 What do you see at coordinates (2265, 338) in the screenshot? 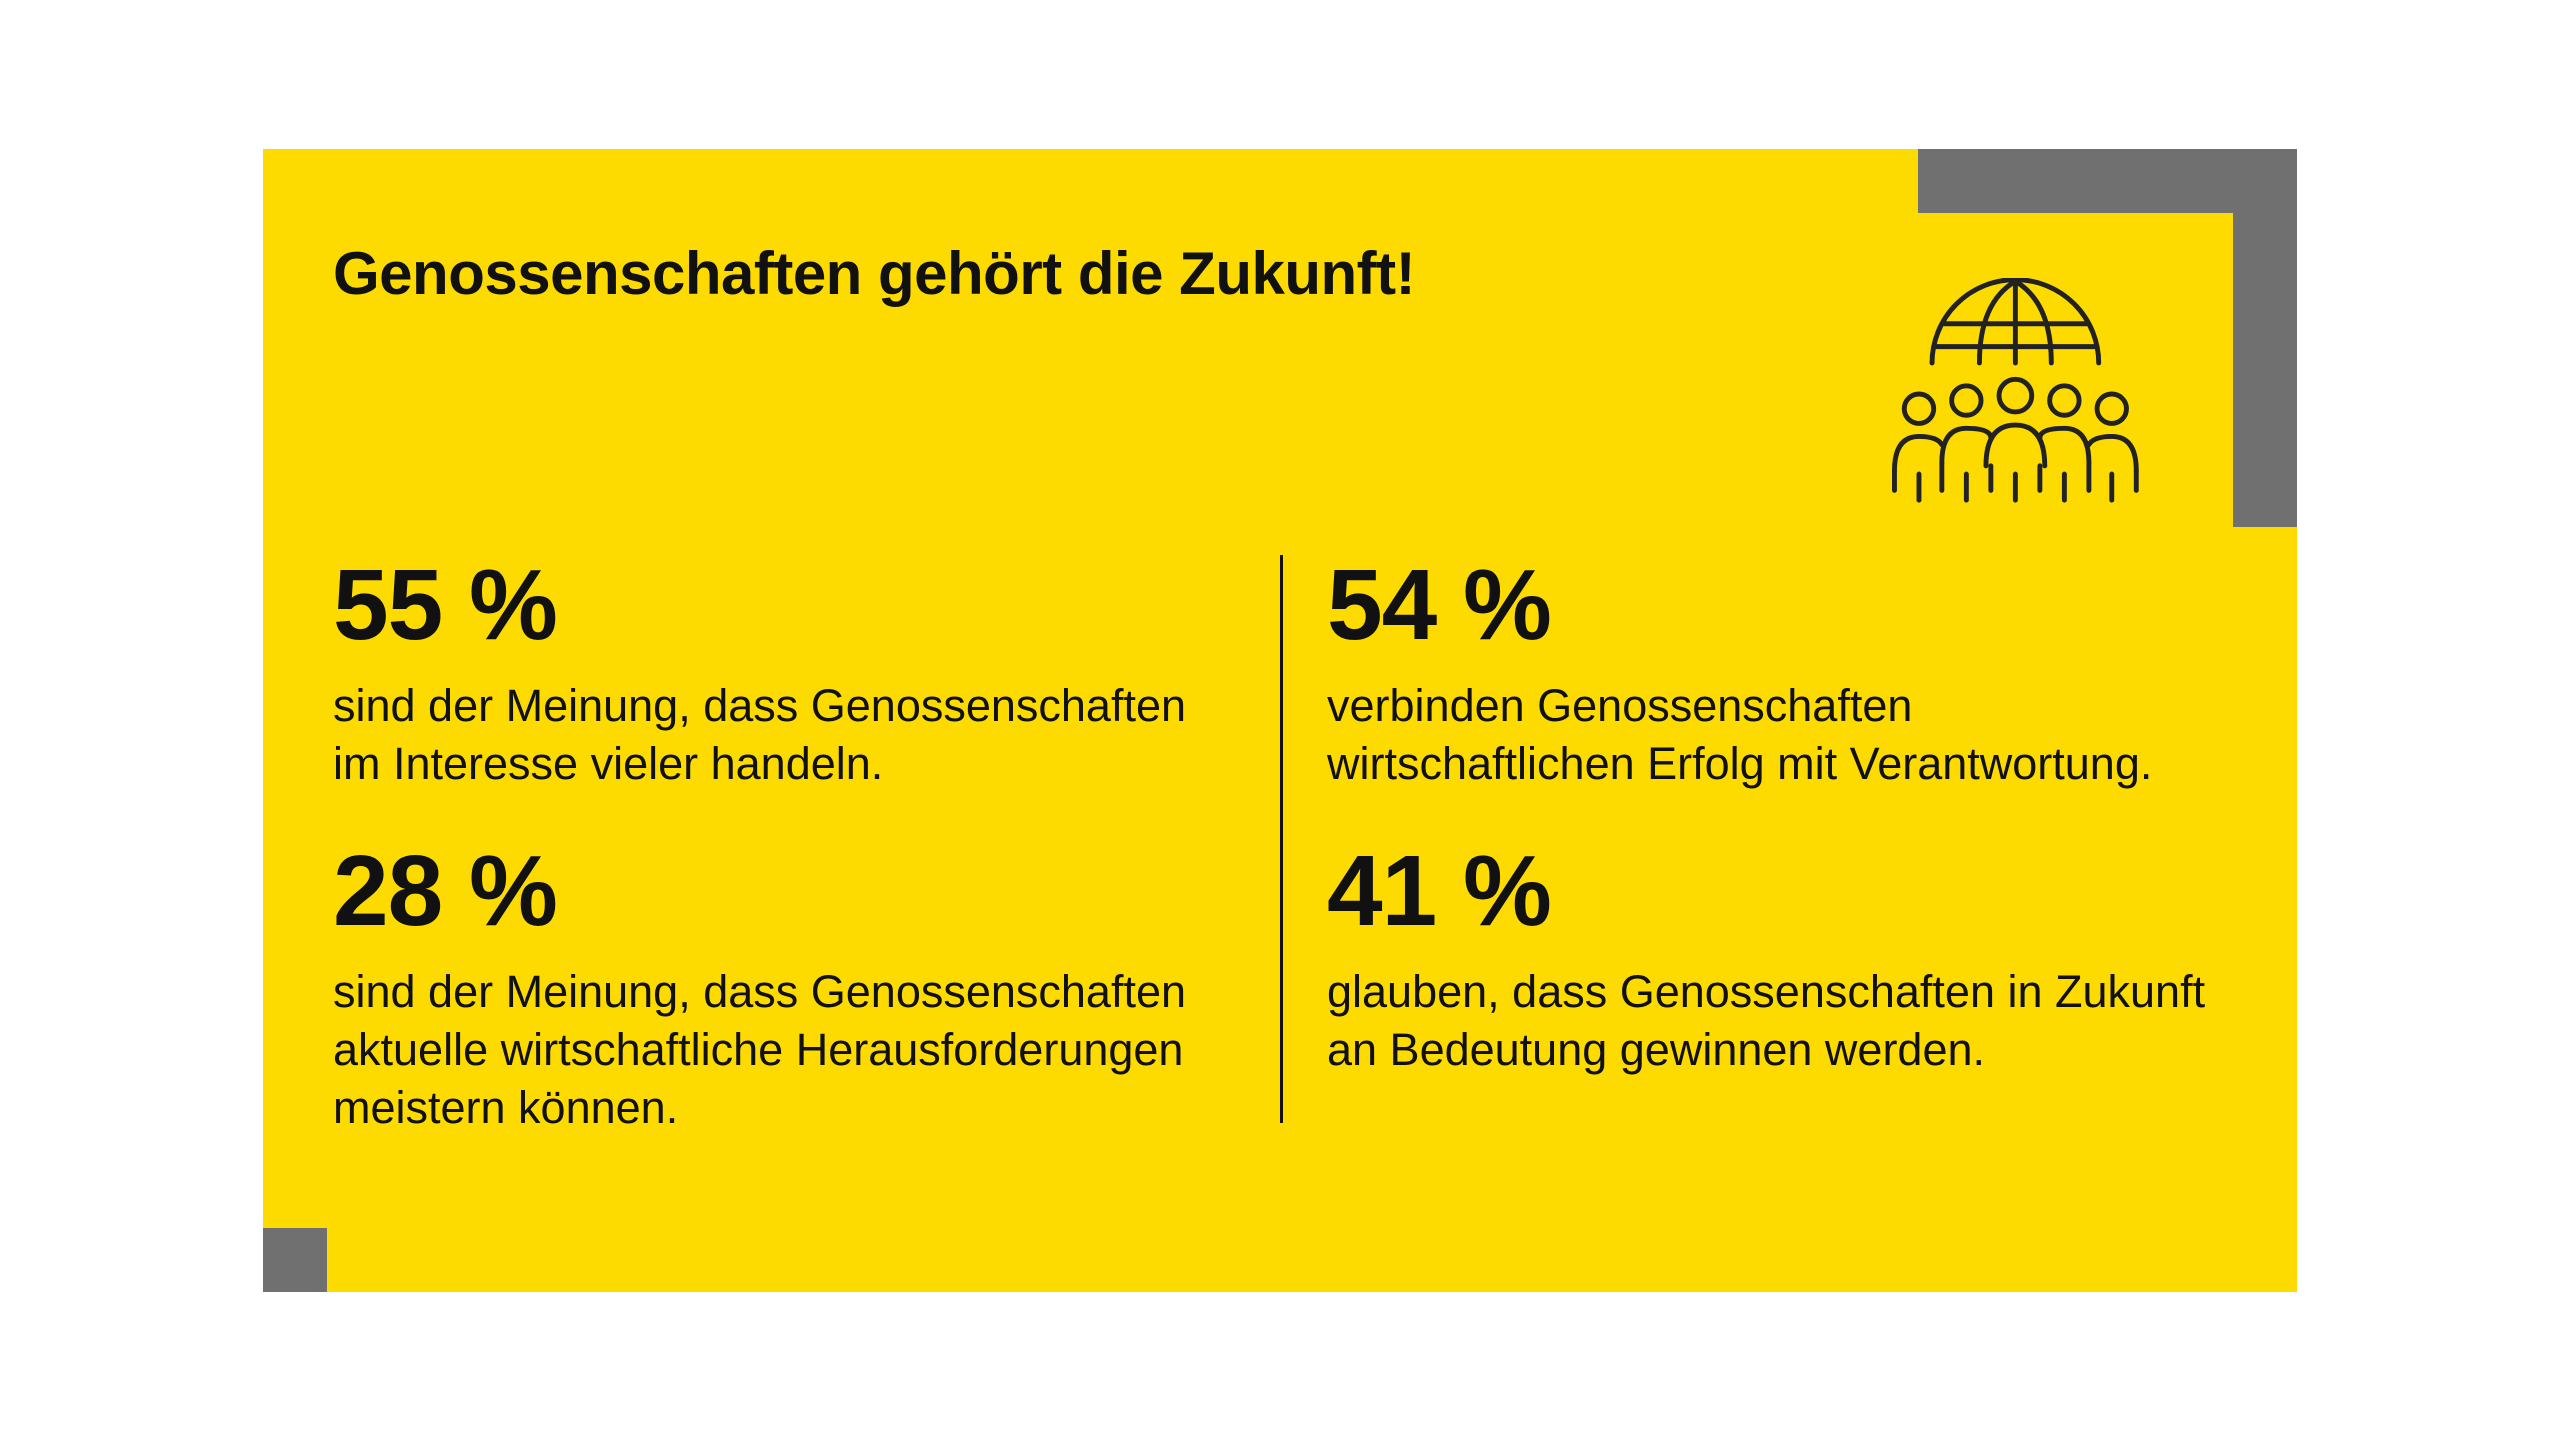
I see `corner-bar` at bounding box center [2265, 338].